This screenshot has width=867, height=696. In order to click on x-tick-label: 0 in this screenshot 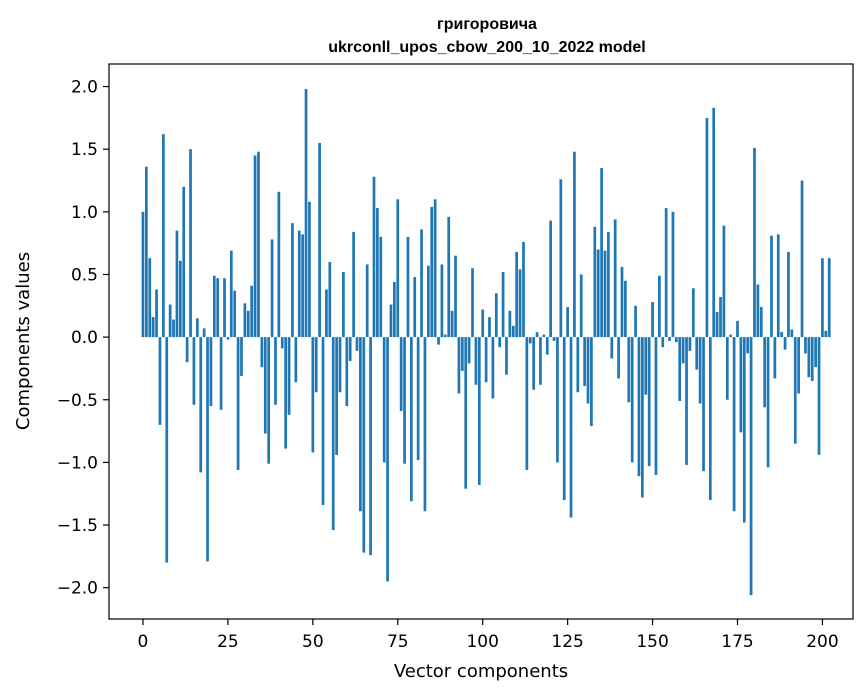, I will do `click(143, 642)`.